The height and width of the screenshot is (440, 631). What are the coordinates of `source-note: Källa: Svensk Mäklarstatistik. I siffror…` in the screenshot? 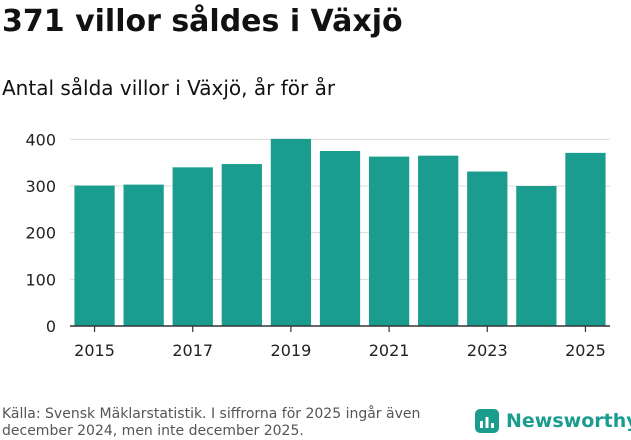 It's located at (211, 422).